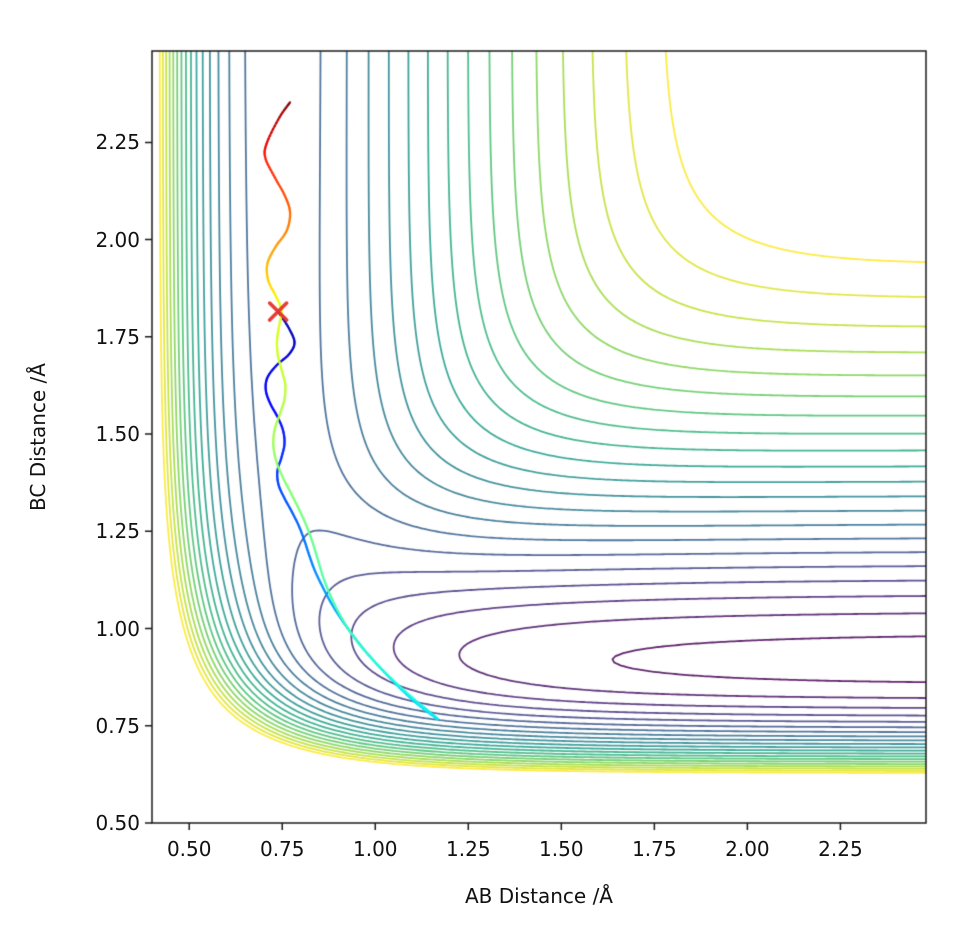 This screenshot has height=926, width=980. Describe the element at coordinates (38, 437) in the screenshot. I see `y-axis-label: BC Distance /Å` at that location.